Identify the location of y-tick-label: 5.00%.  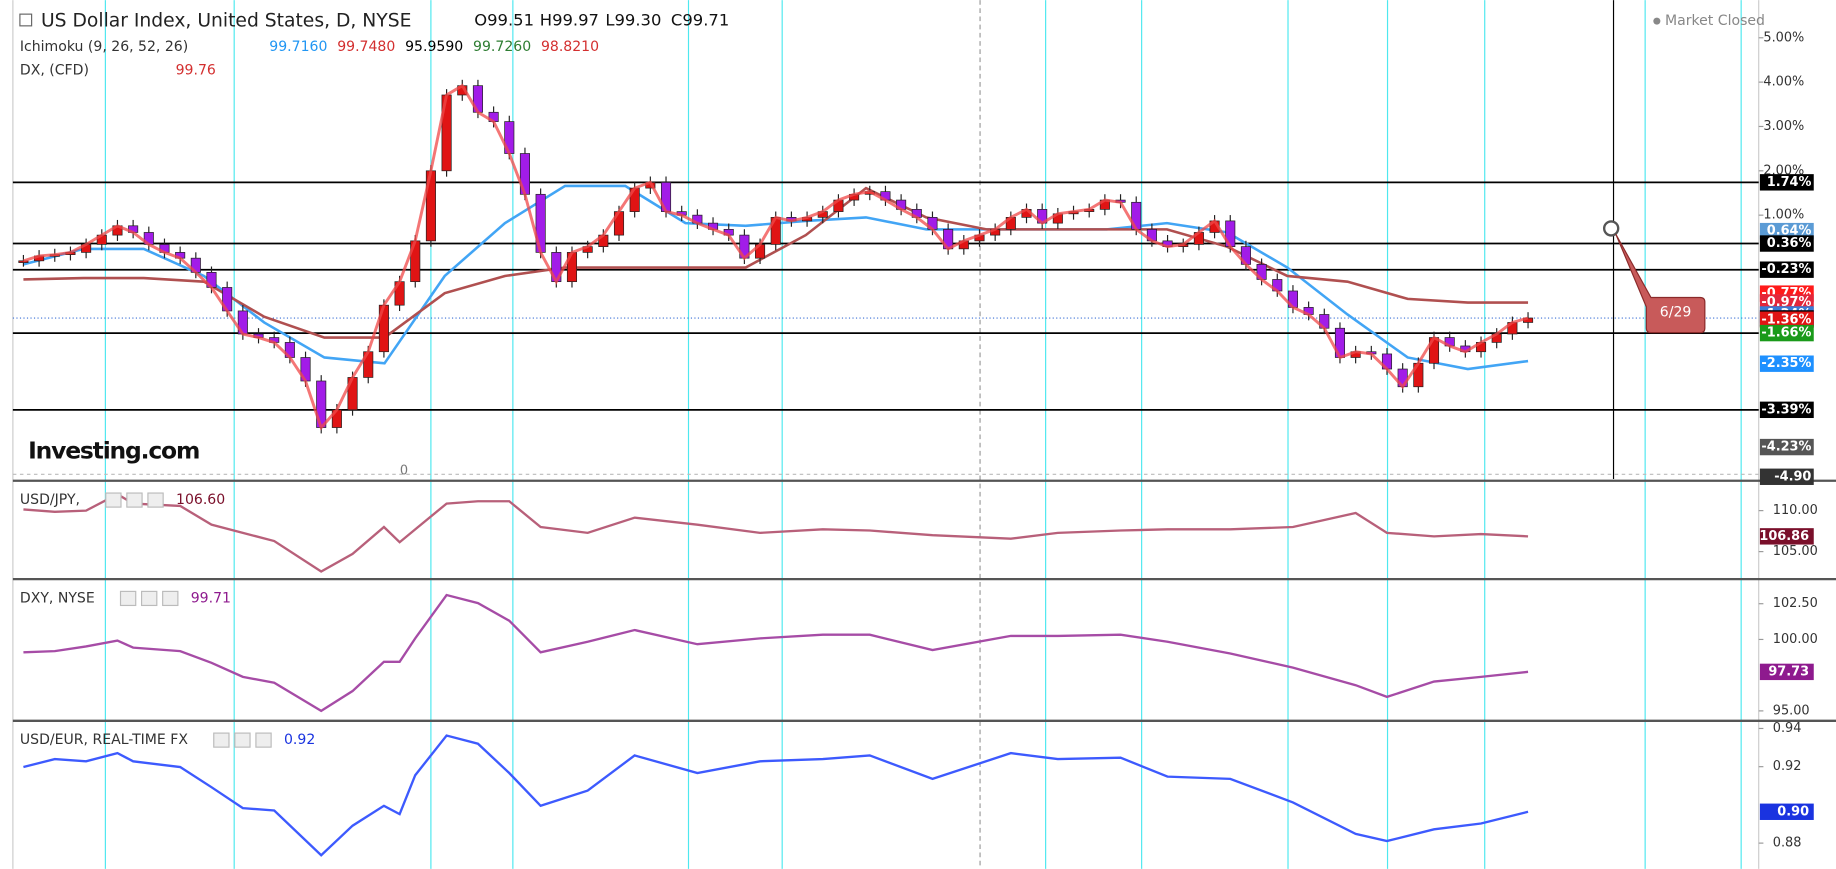
(1783, 37).